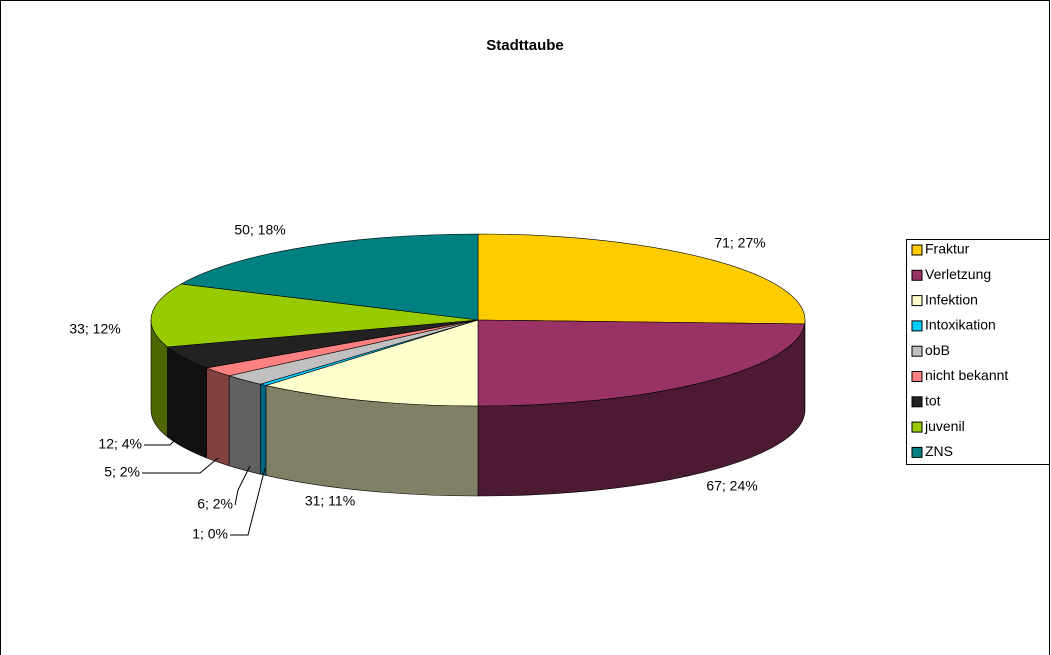 The image size is (1051, 655). I want to click on legend-label: Infektion, so click(951, 299).